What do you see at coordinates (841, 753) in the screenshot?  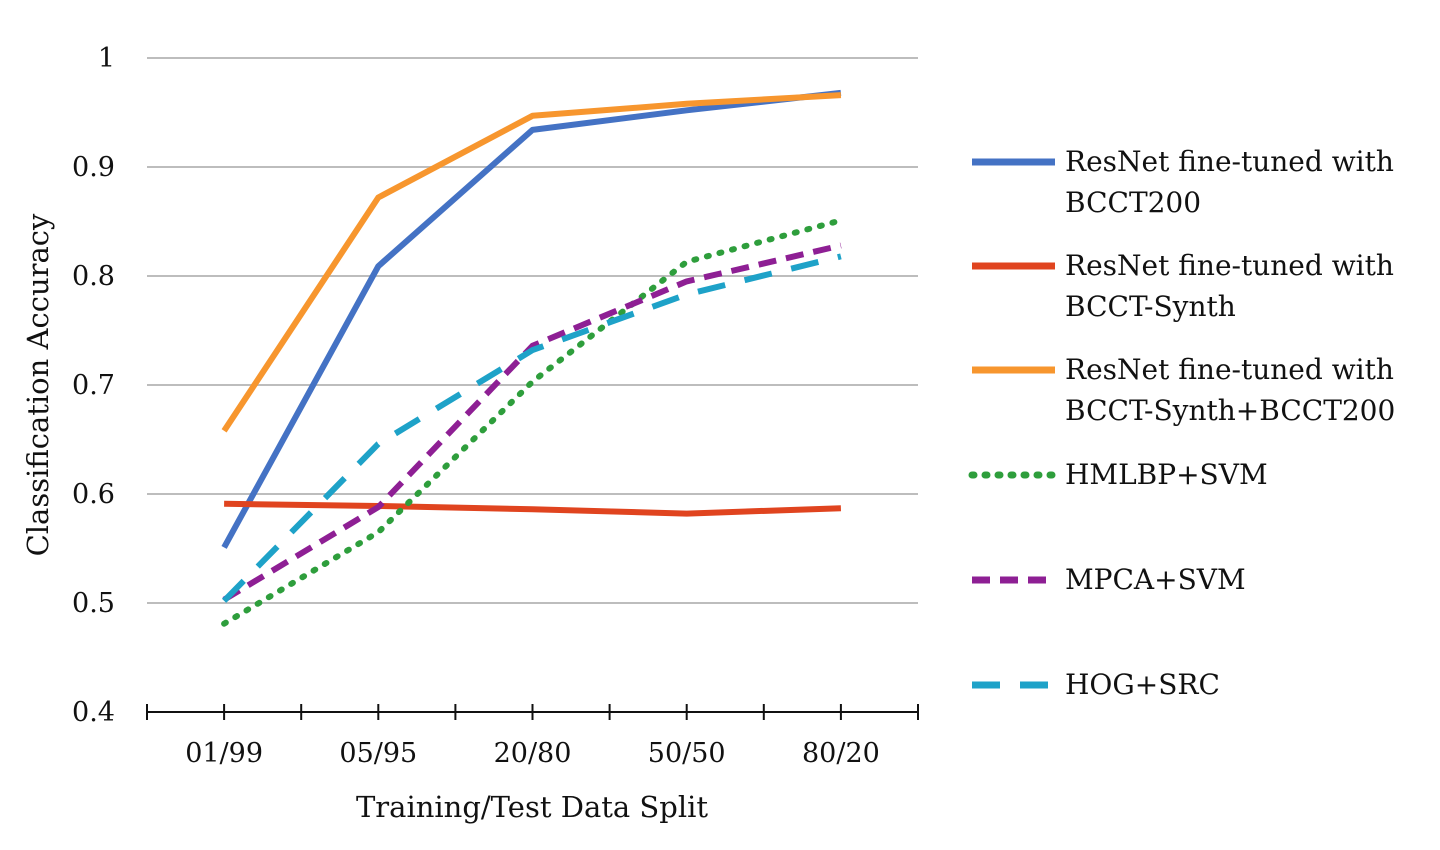 I see `x-tick-label: 80/20` at bounding box center [841, 753].